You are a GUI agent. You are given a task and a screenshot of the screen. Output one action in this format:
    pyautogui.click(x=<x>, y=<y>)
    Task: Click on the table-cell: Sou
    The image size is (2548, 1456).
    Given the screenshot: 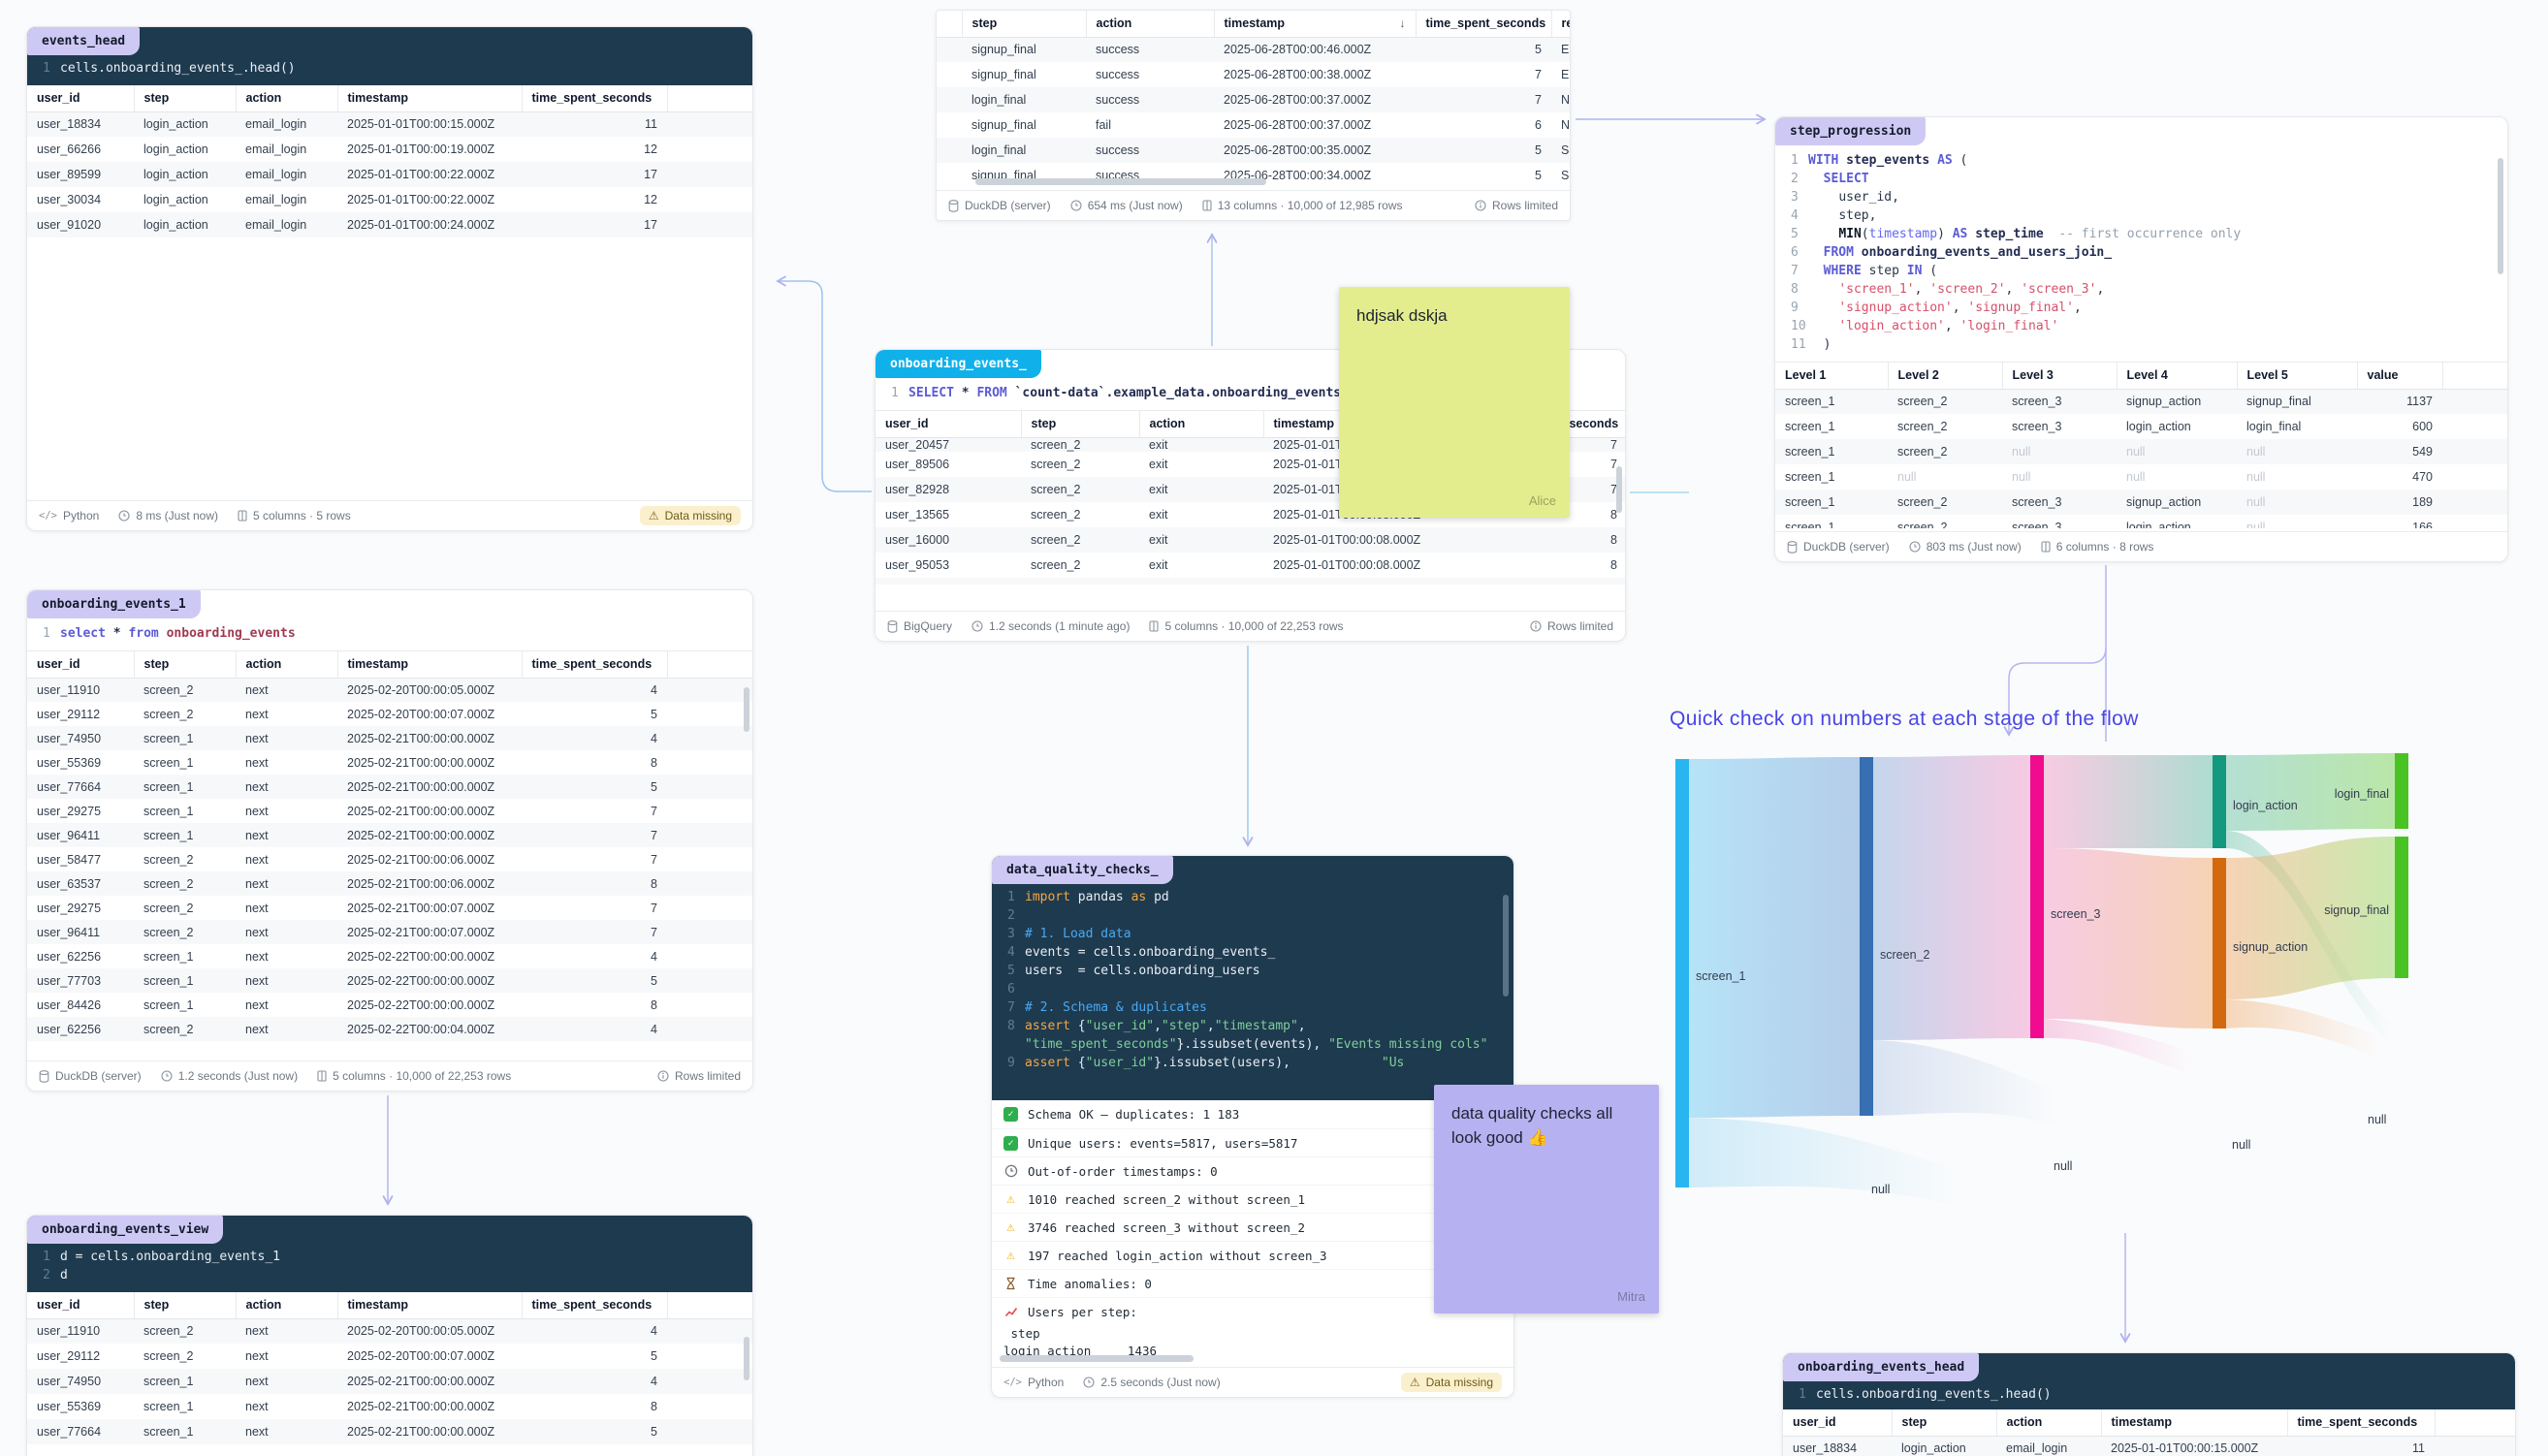 What is the action you would take?
    pyautogui.click(x=1565, y=150)
    